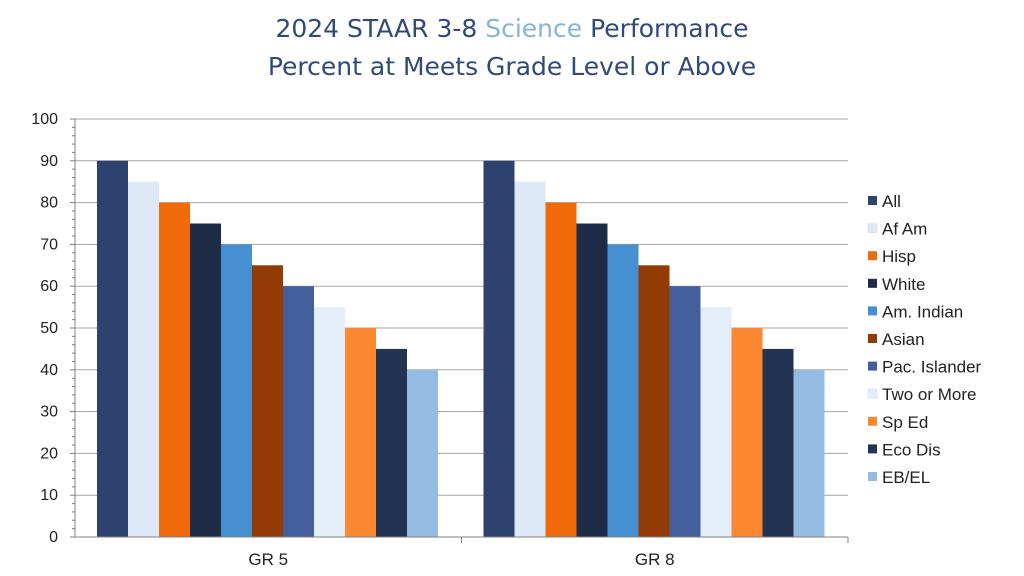 Image resolution: width=1024 pixels, height=576 pixels. I want to click on legend-label: Sp Ed, so click(905, 422).